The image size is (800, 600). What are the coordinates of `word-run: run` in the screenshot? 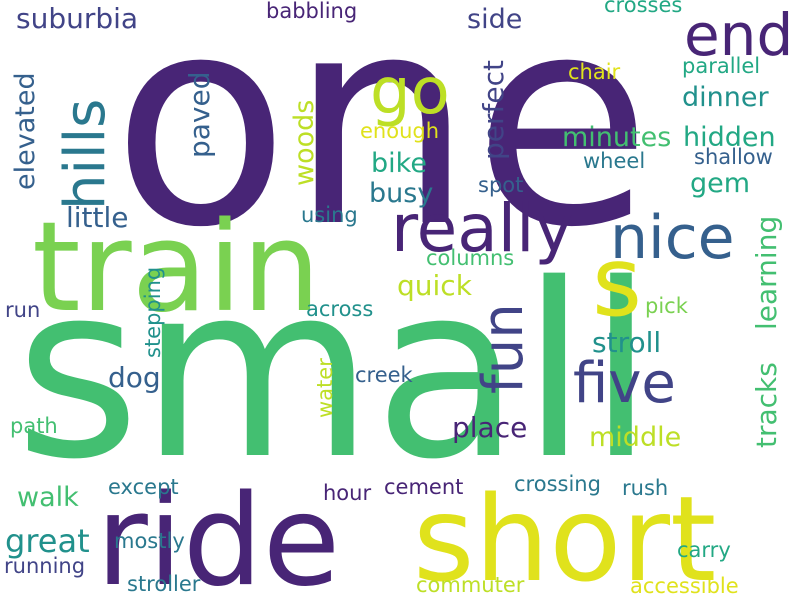 It's located at (23, 310).